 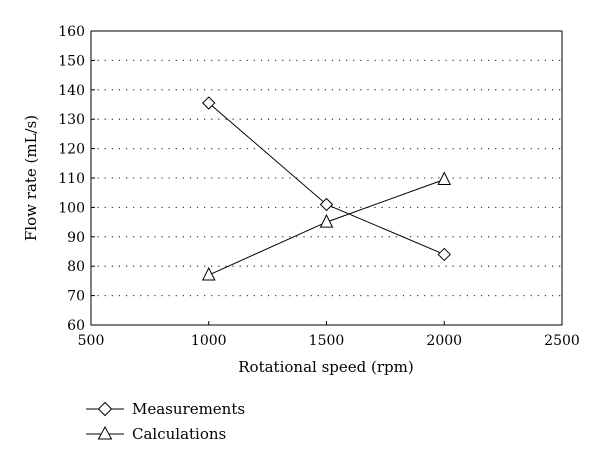 I want to click on series-line-measurements, so click(x=326, y=178).